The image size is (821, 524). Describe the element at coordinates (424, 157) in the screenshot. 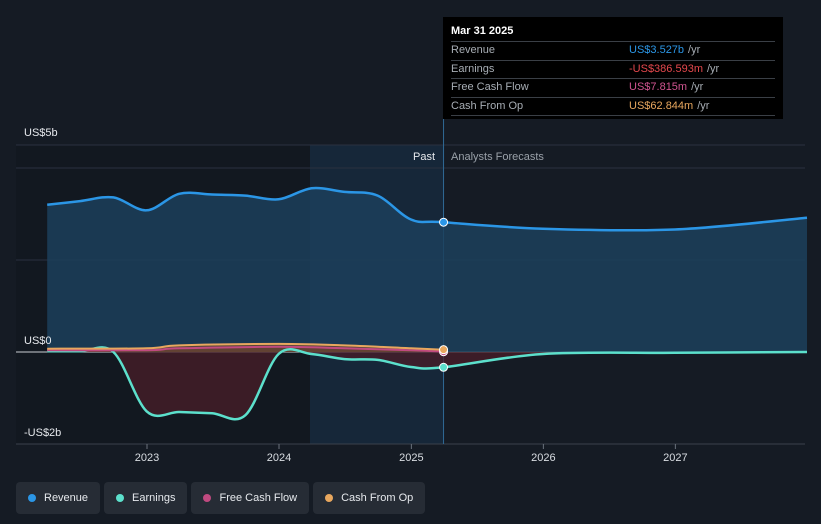

I see `past-label: Past` at that location.